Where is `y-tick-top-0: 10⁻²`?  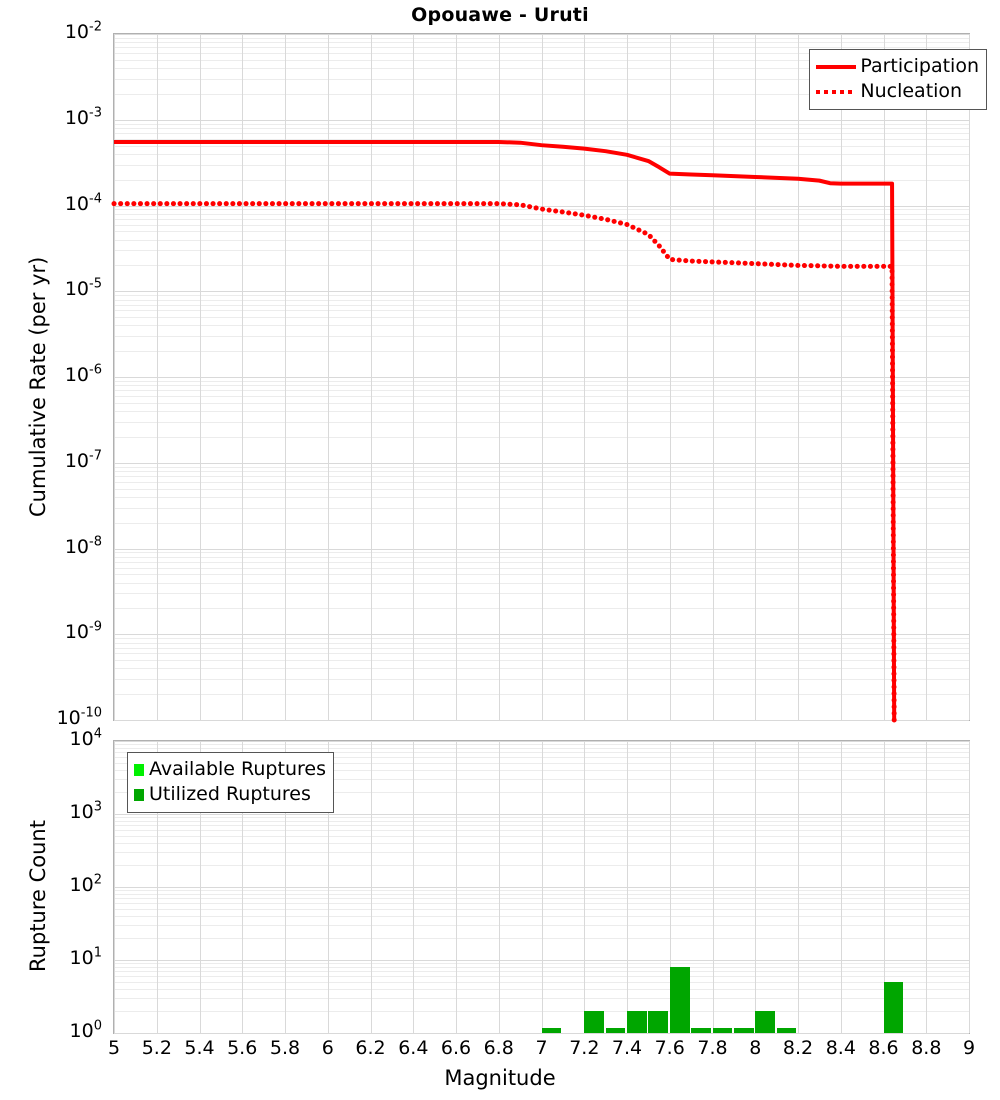 y-tick-top-0: 10⁻² is located at coordinates (83, 31).